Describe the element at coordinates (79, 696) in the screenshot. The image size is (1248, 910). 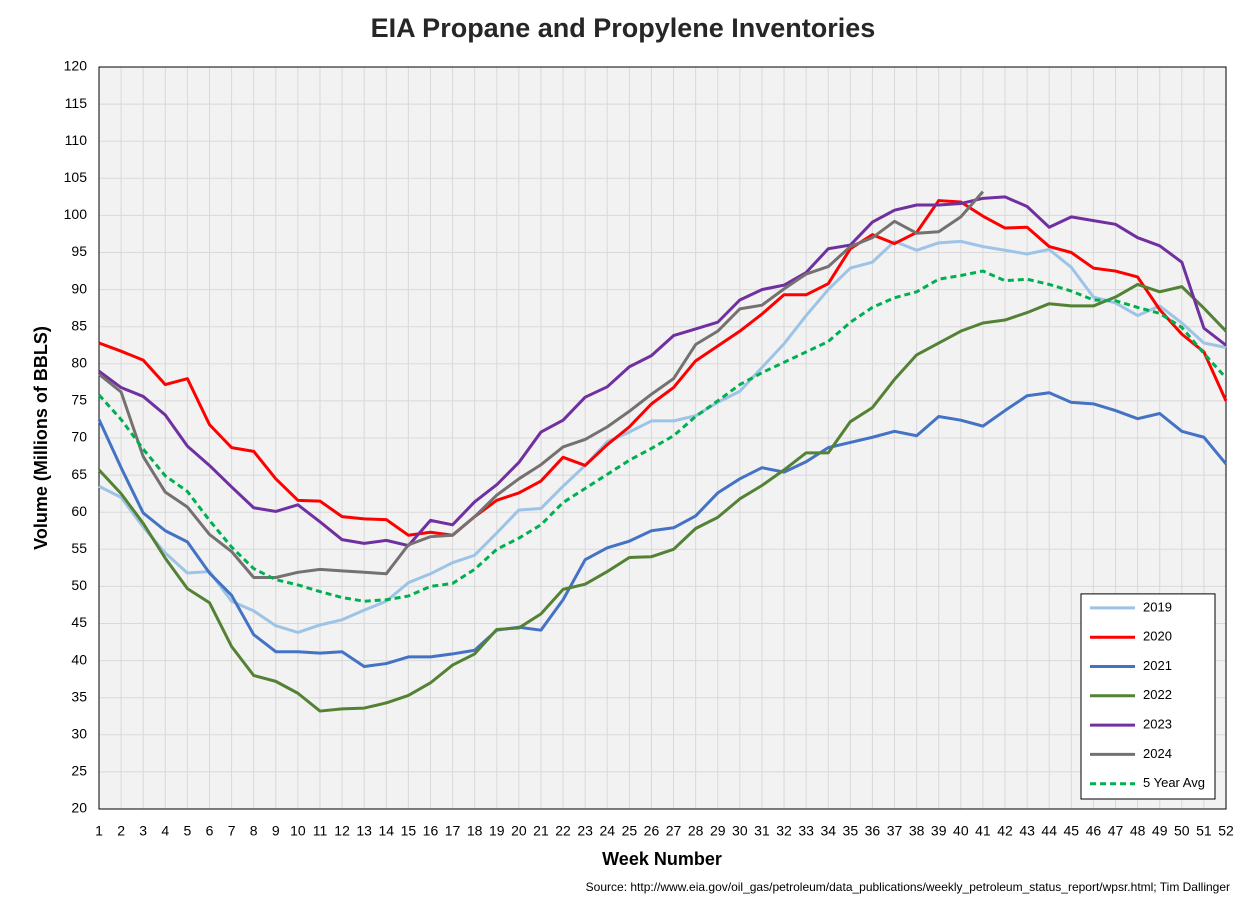
I see `y-tick-label: 35` at that location.